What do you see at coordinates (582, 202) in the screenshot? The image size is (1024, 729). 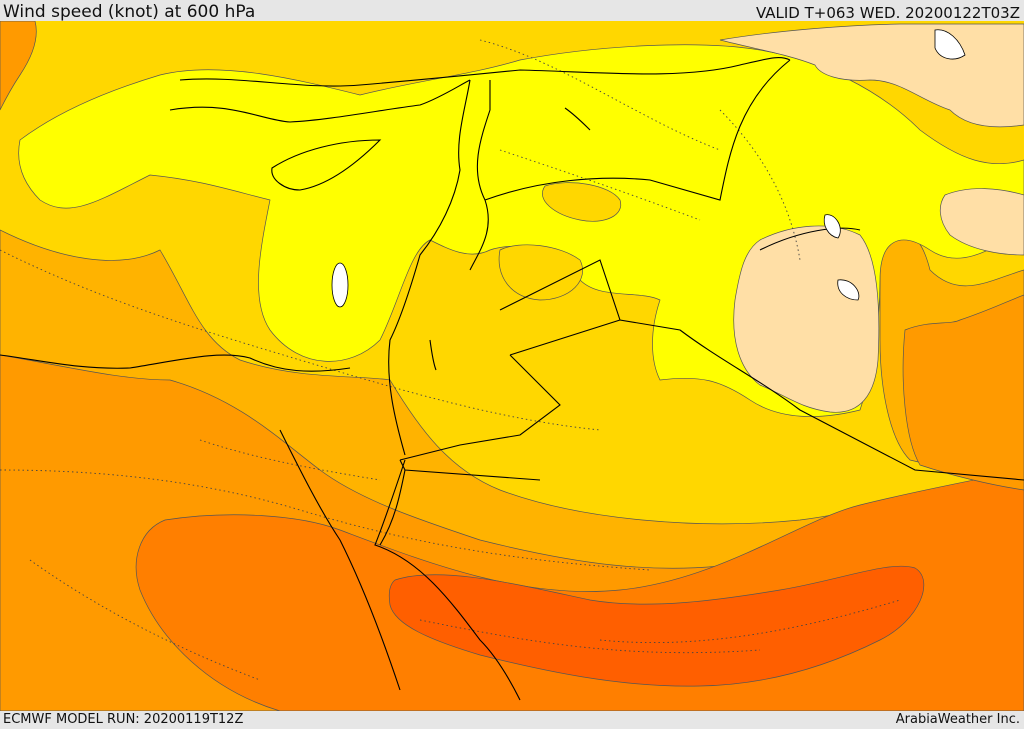 I see `band-gold-blob-syria` at bounding box center [582, 202].